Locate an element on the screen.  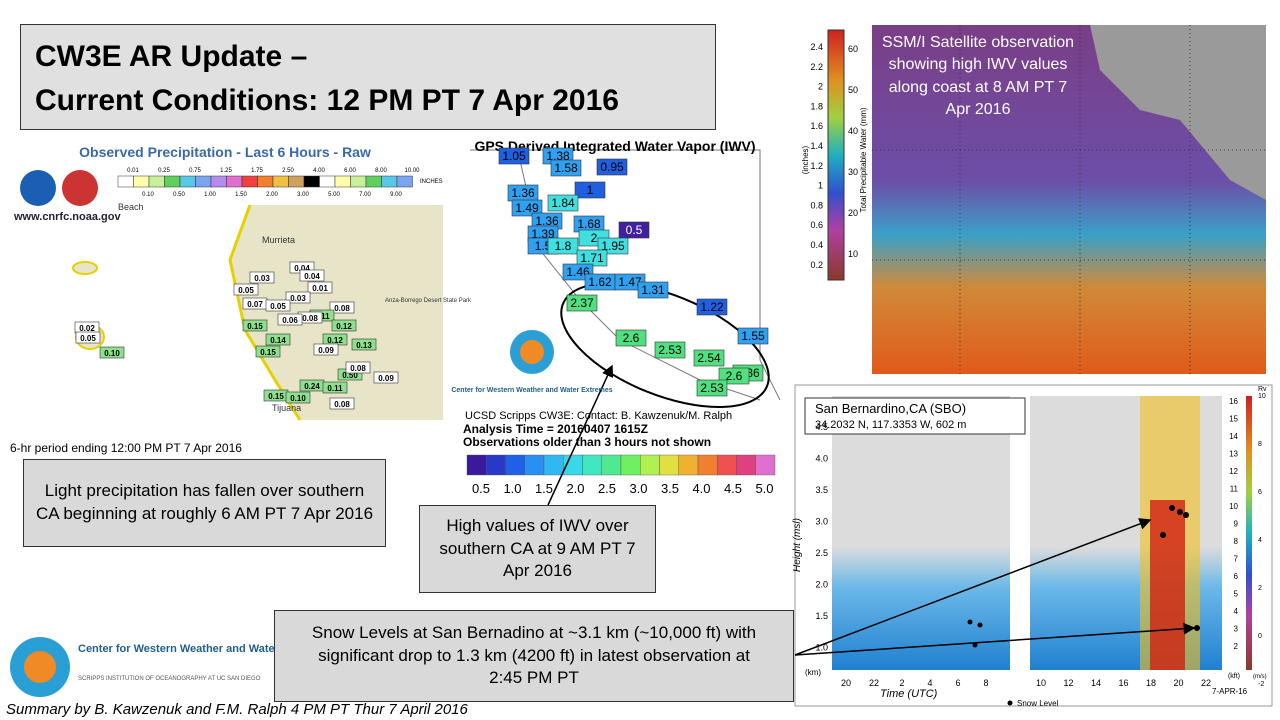
inch-tick: 2.2 is located at coordinates (816, 67).